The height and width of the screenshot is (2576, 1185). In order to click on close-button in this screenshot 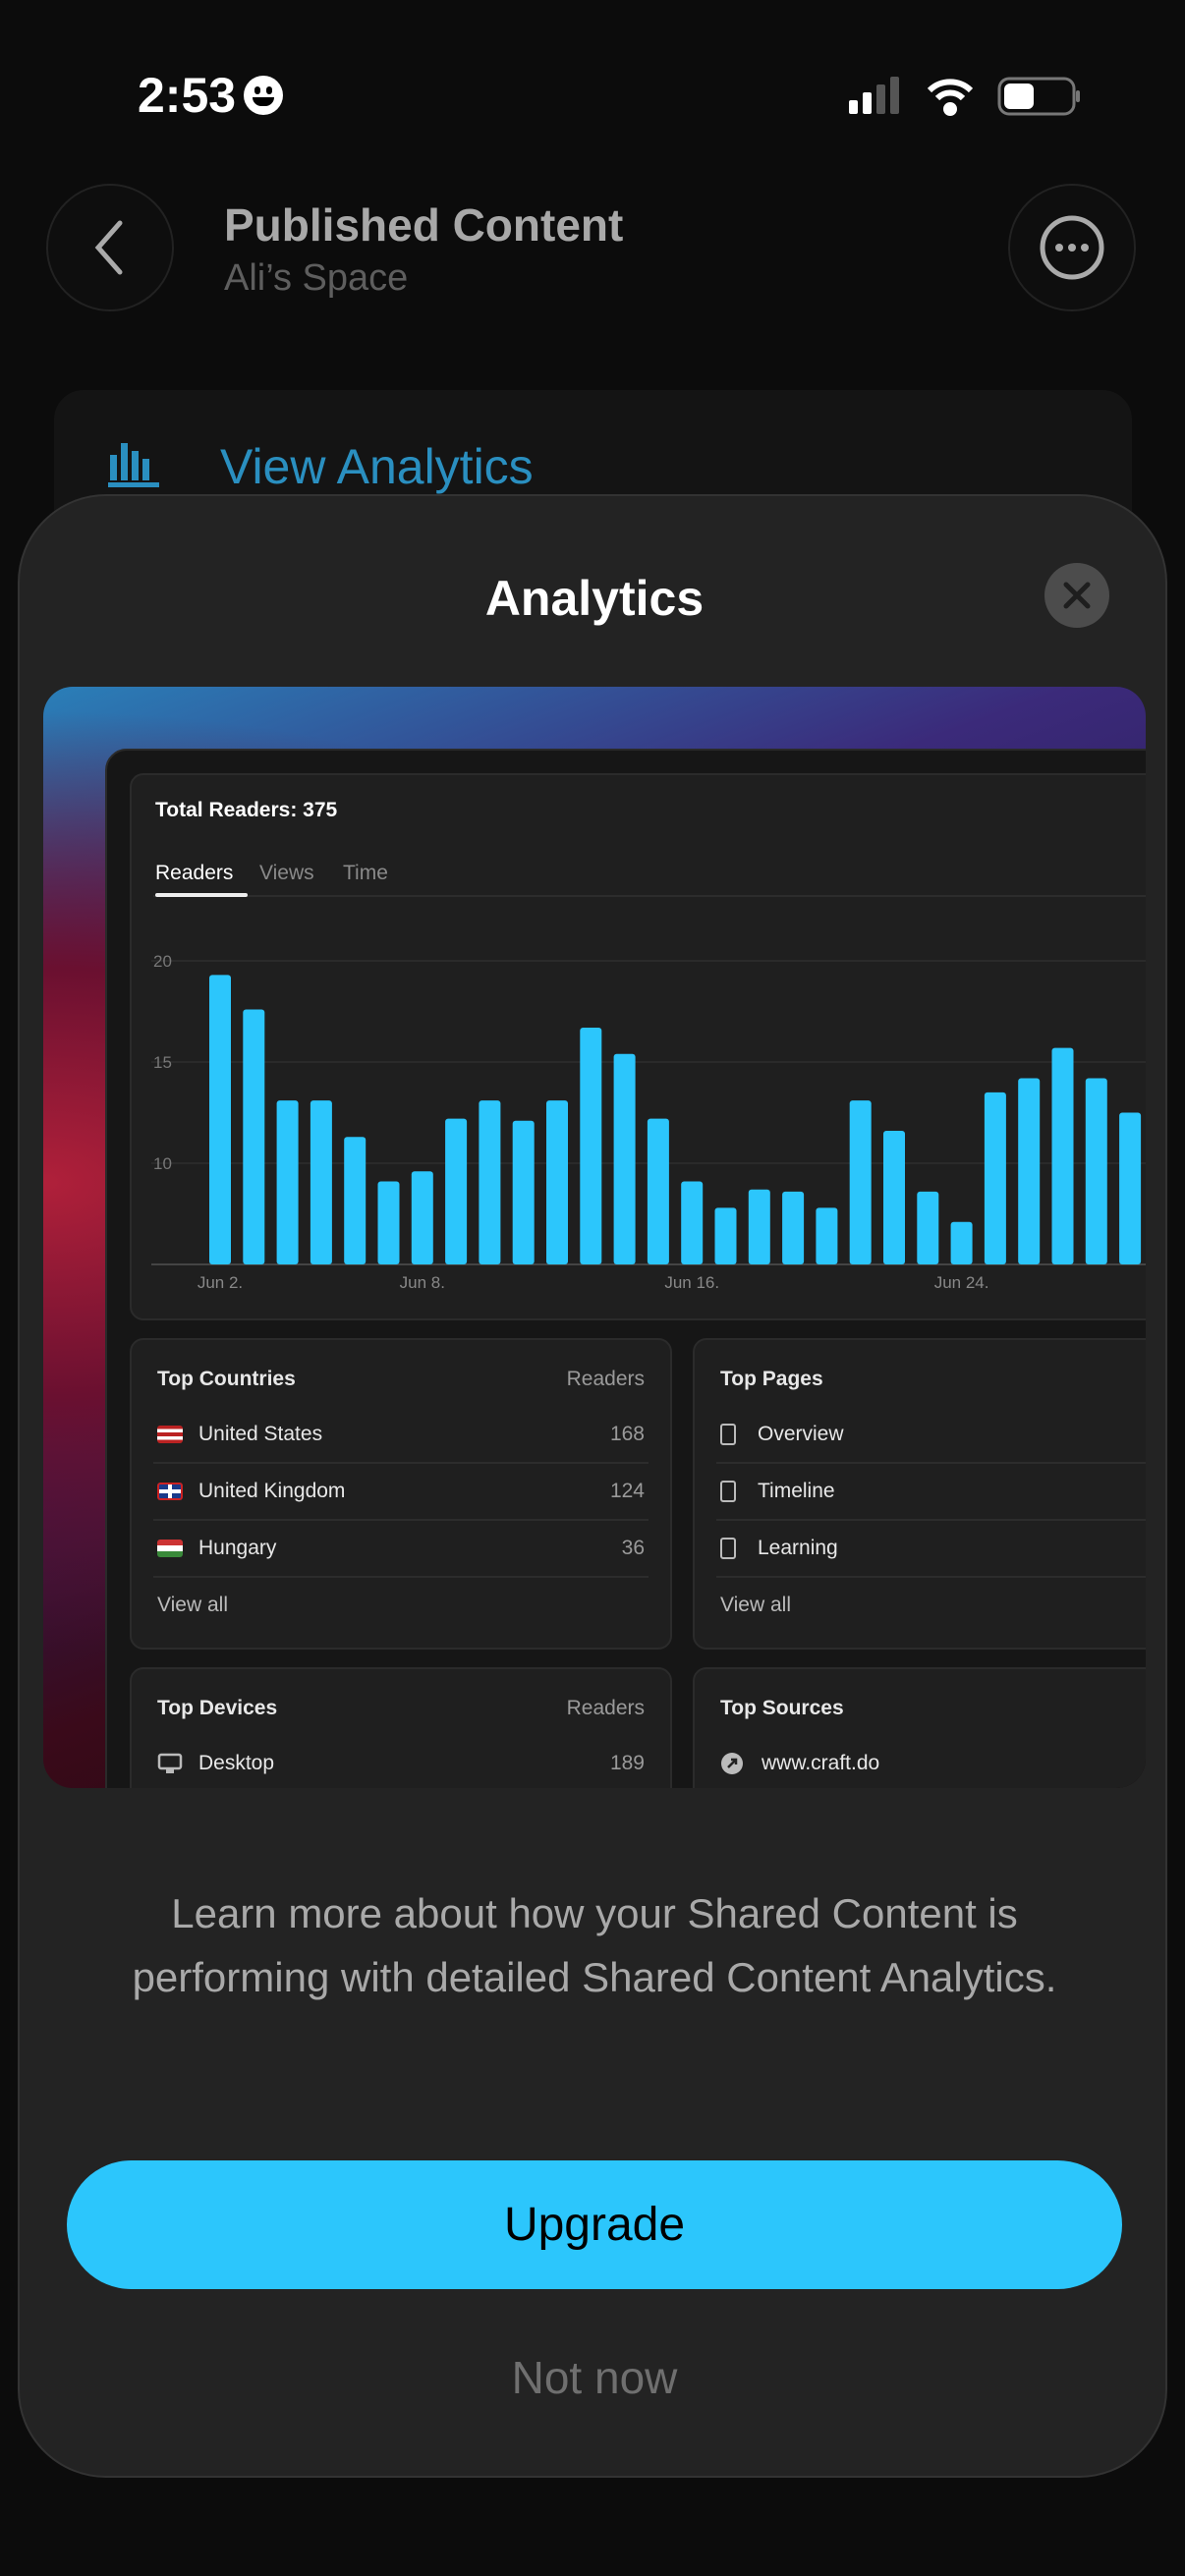, I will do `click(1076, 595)`.